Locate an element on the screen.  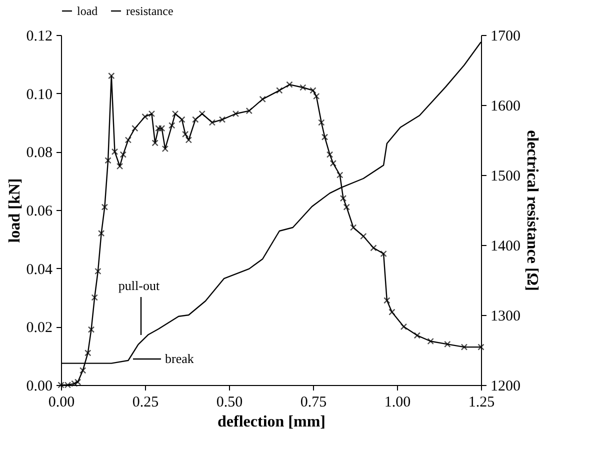
y2-tick-label: 1600 is located at coordinates (505, 106).